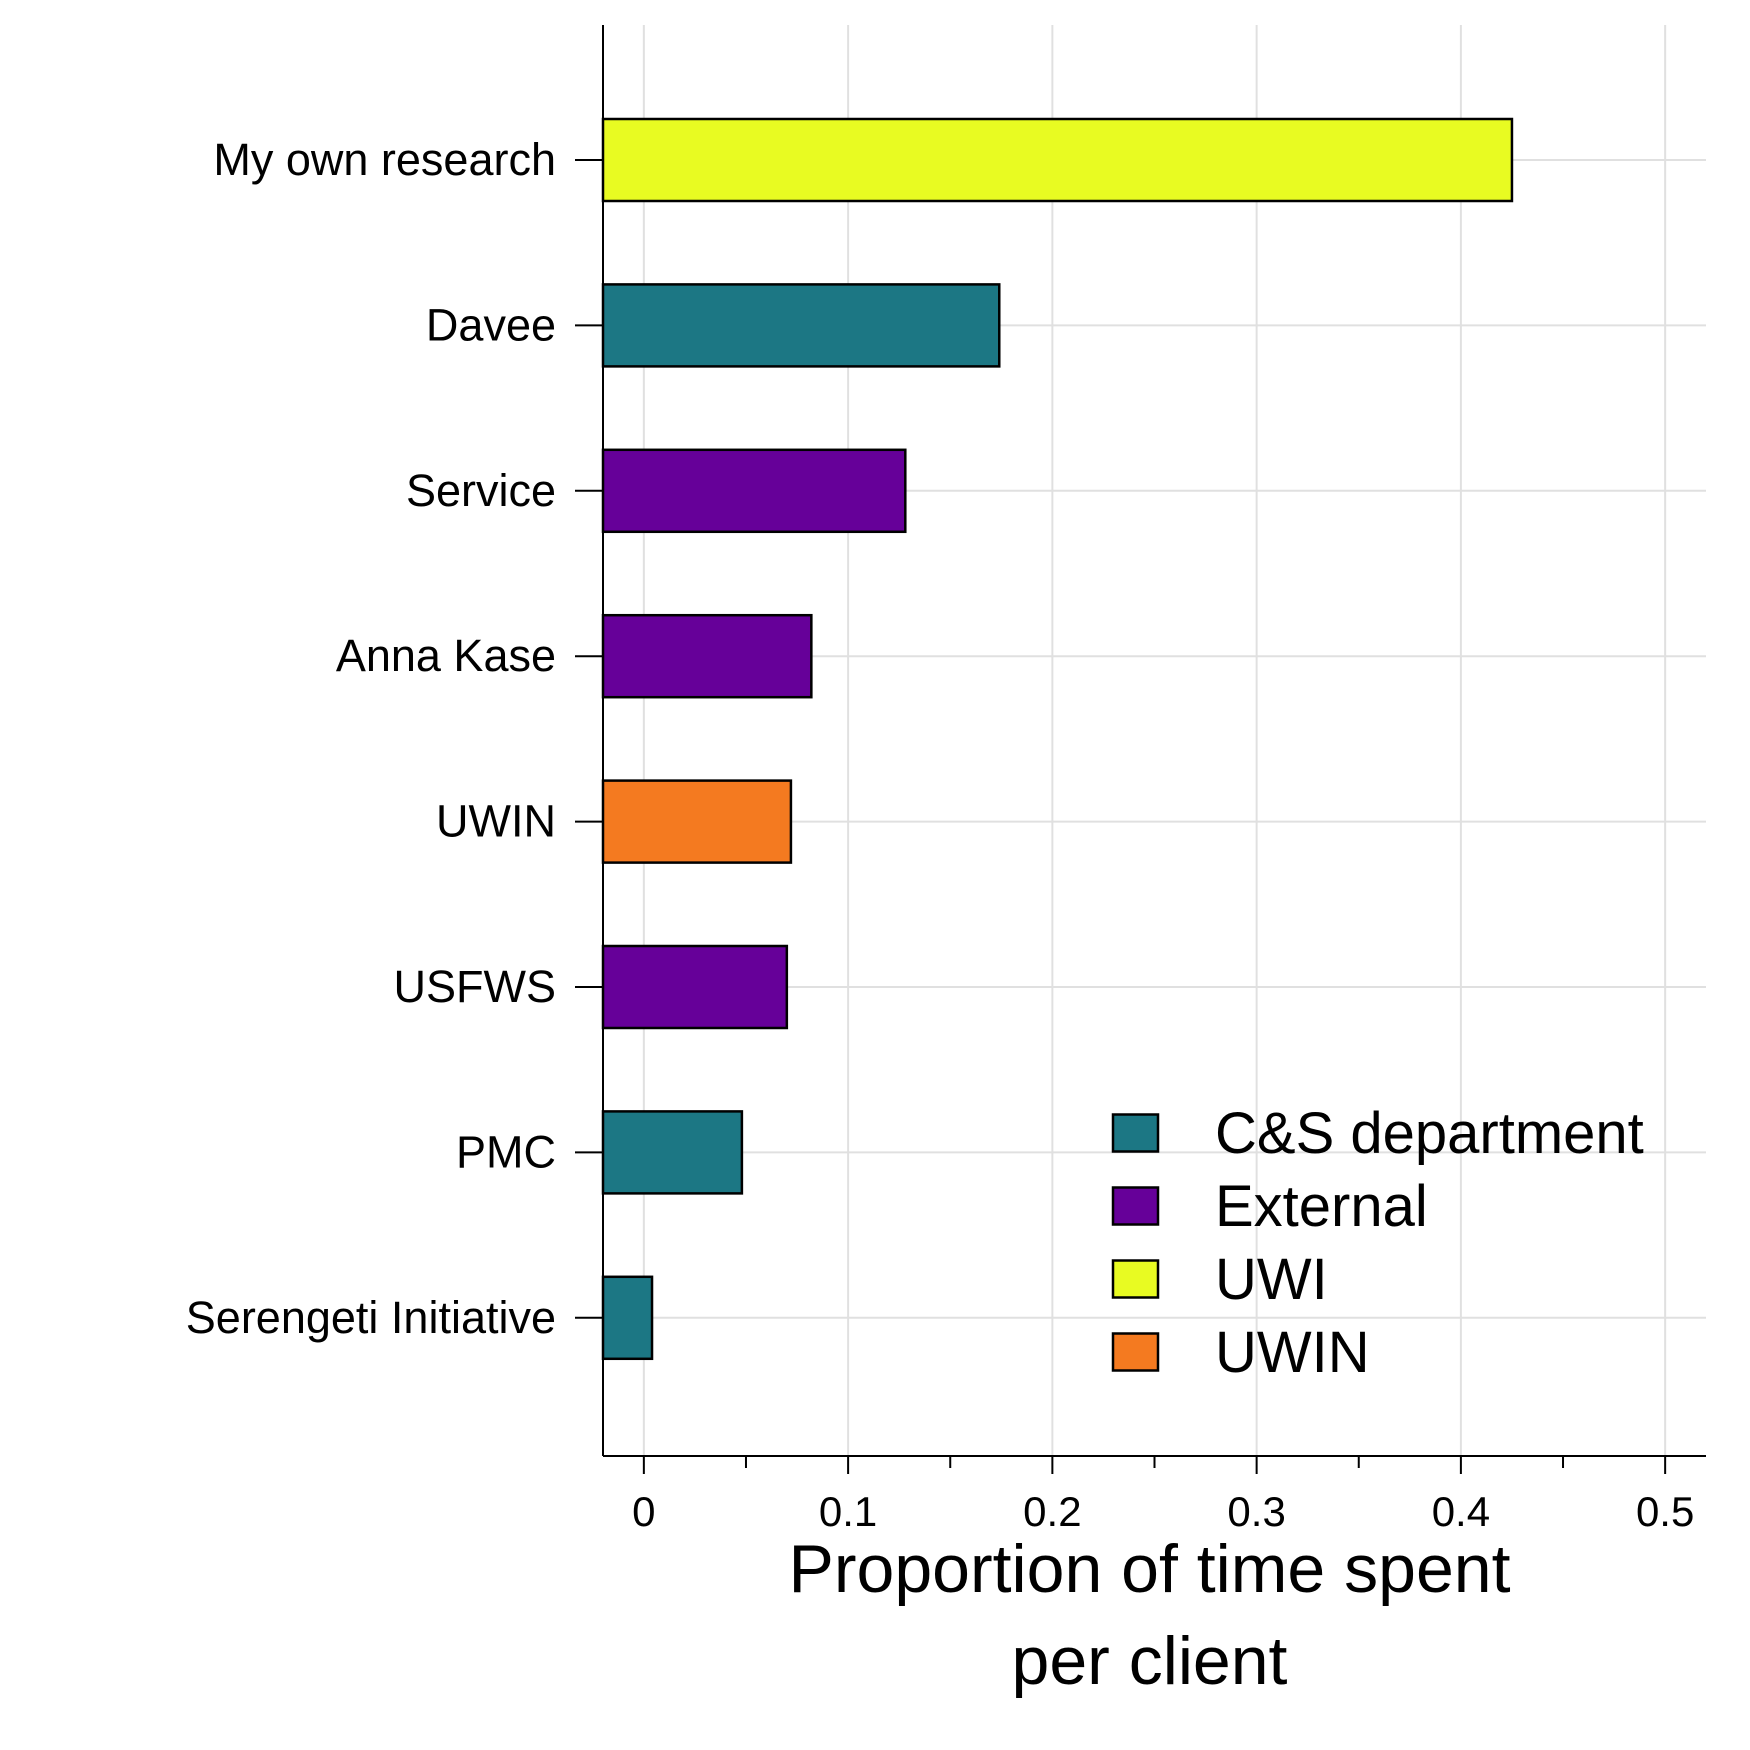 The image size is (1750, 1750). What do you see at coordinates (1321, 1206) in the screenshot?
I see `legend-label: External` at bounding box center [1321, 1206].